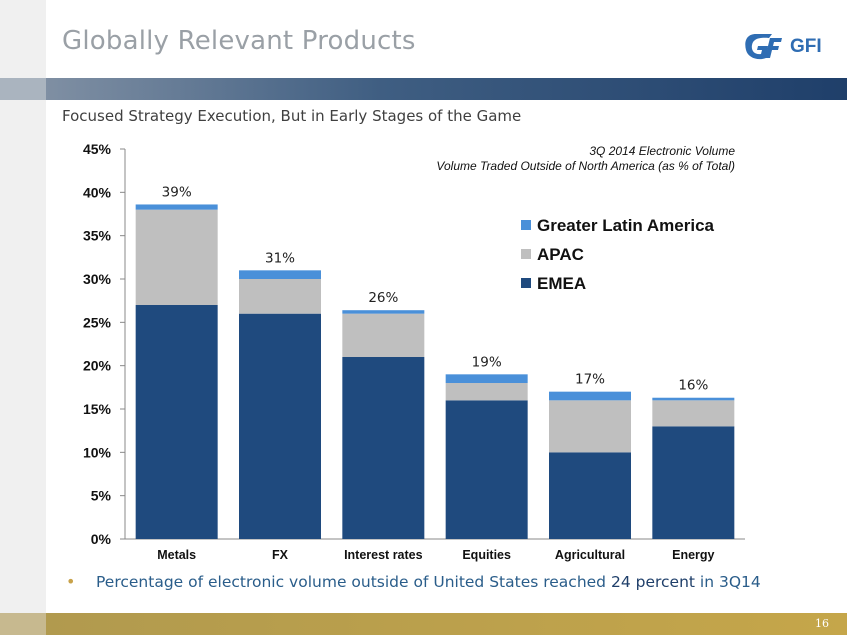  Describe the element at coordinates (280, 555) in the screenshot. I see `x-tick-label: FX` at that location.